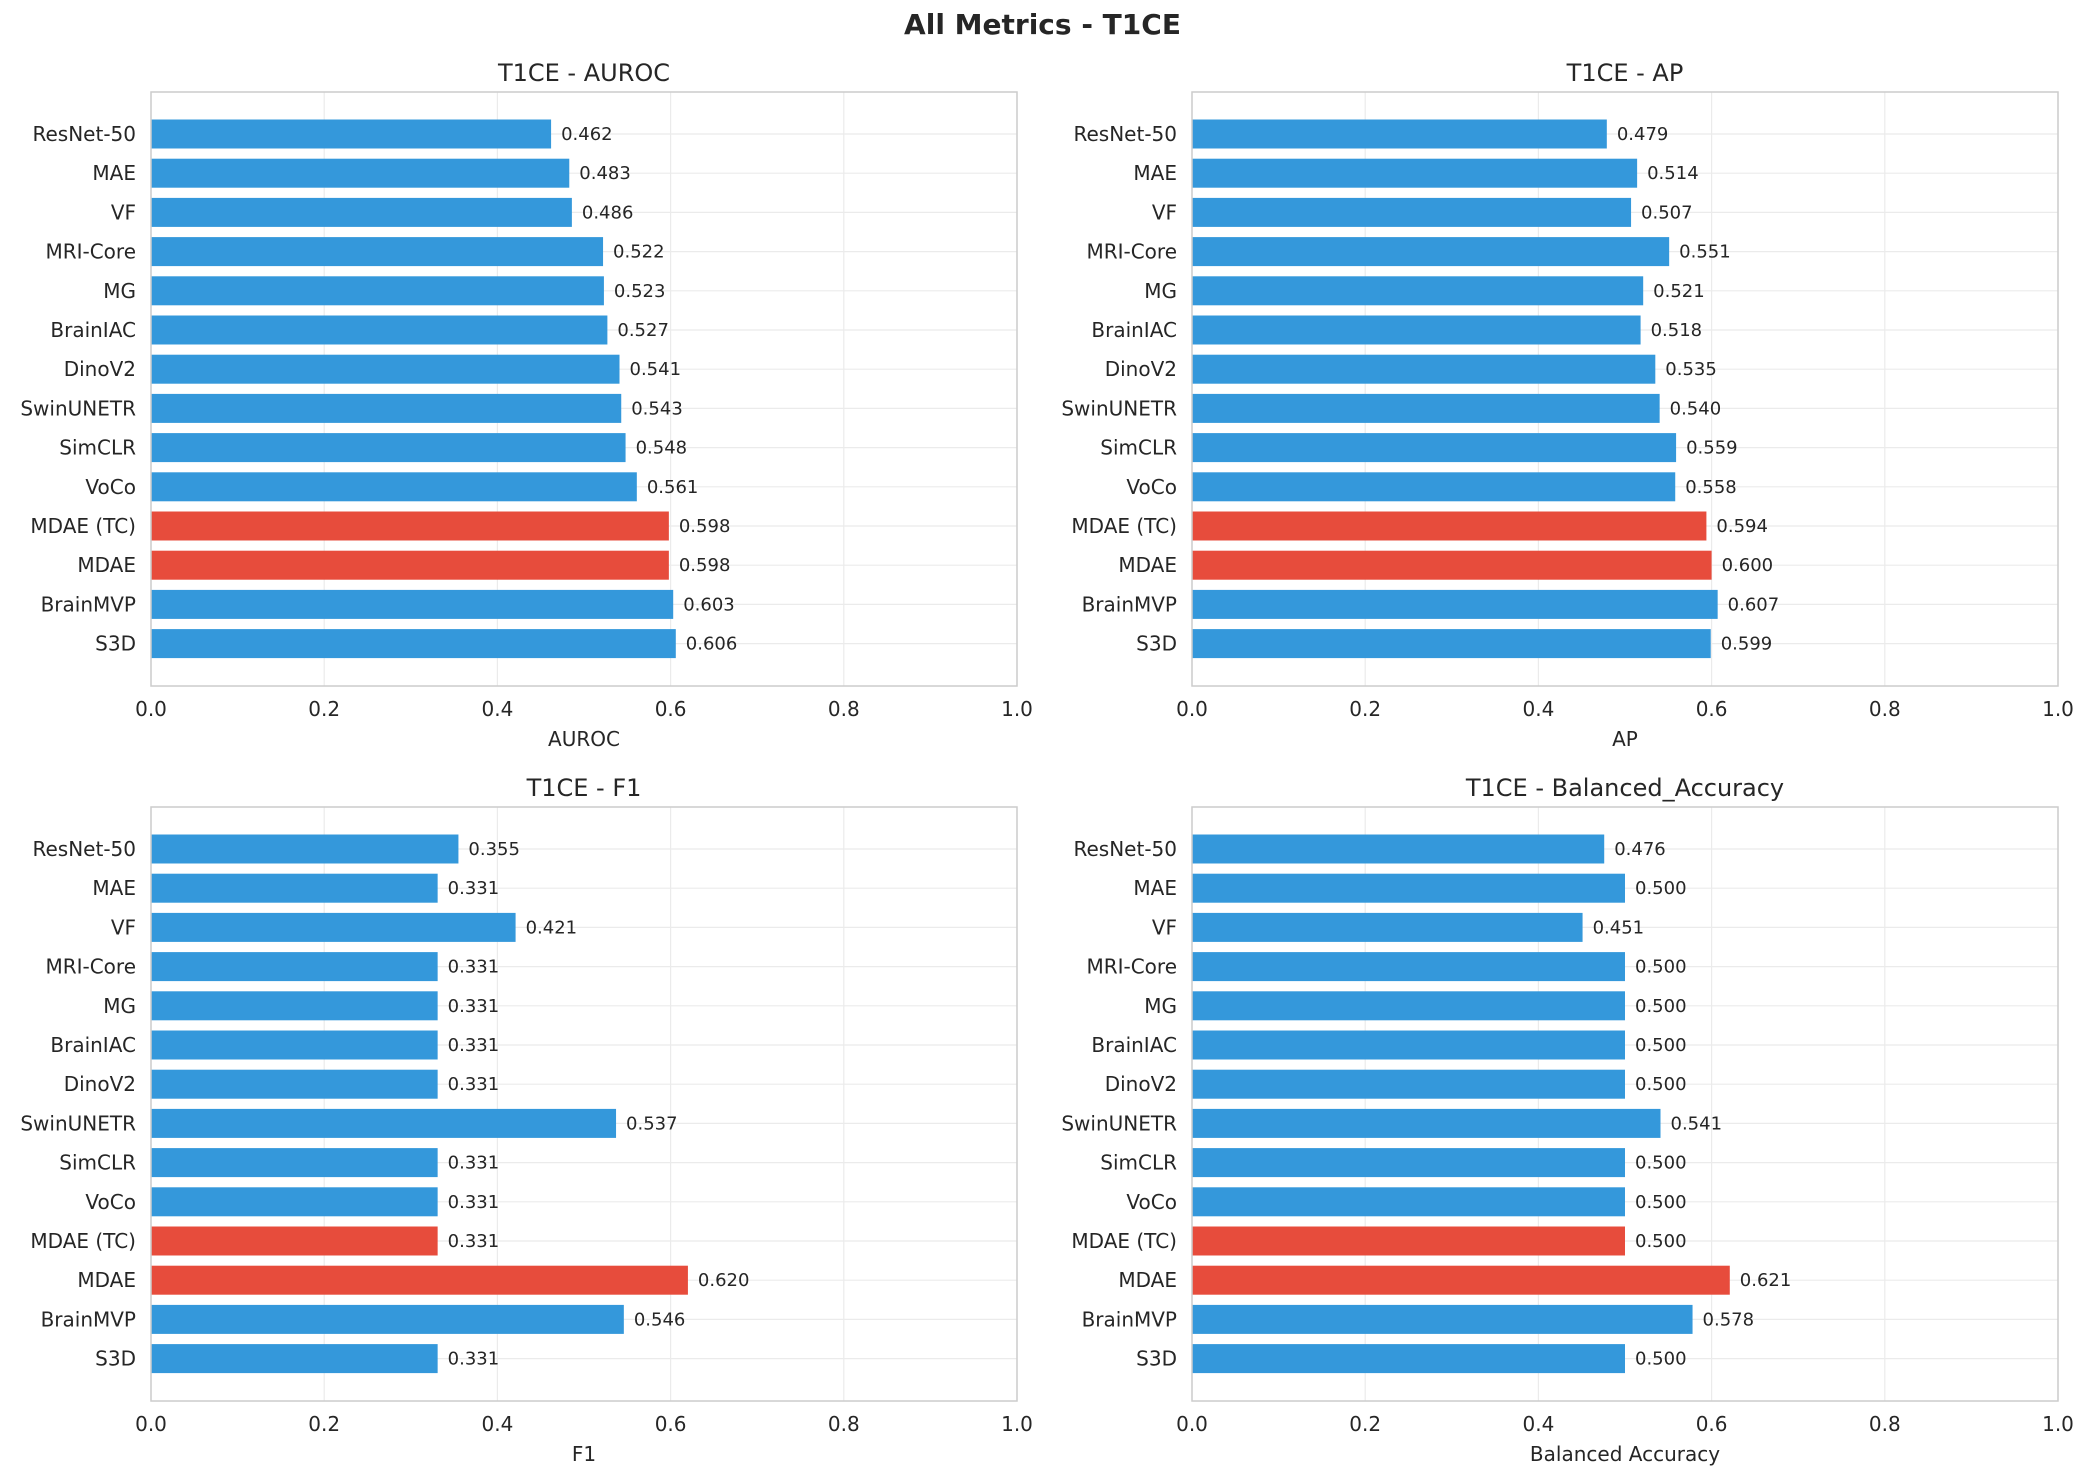 The width and height of the screenshot is (2085, 1475). I want to click on value-label: 0.606, so click(712, 644).